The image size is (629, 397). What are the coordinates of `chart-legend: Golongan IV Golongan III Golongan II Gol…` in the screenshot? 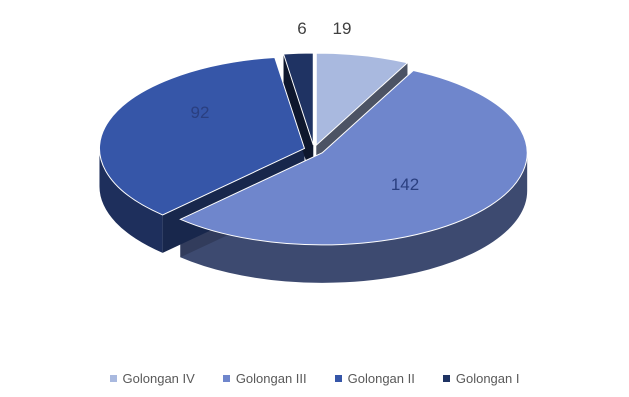 It's located at (314, 378).